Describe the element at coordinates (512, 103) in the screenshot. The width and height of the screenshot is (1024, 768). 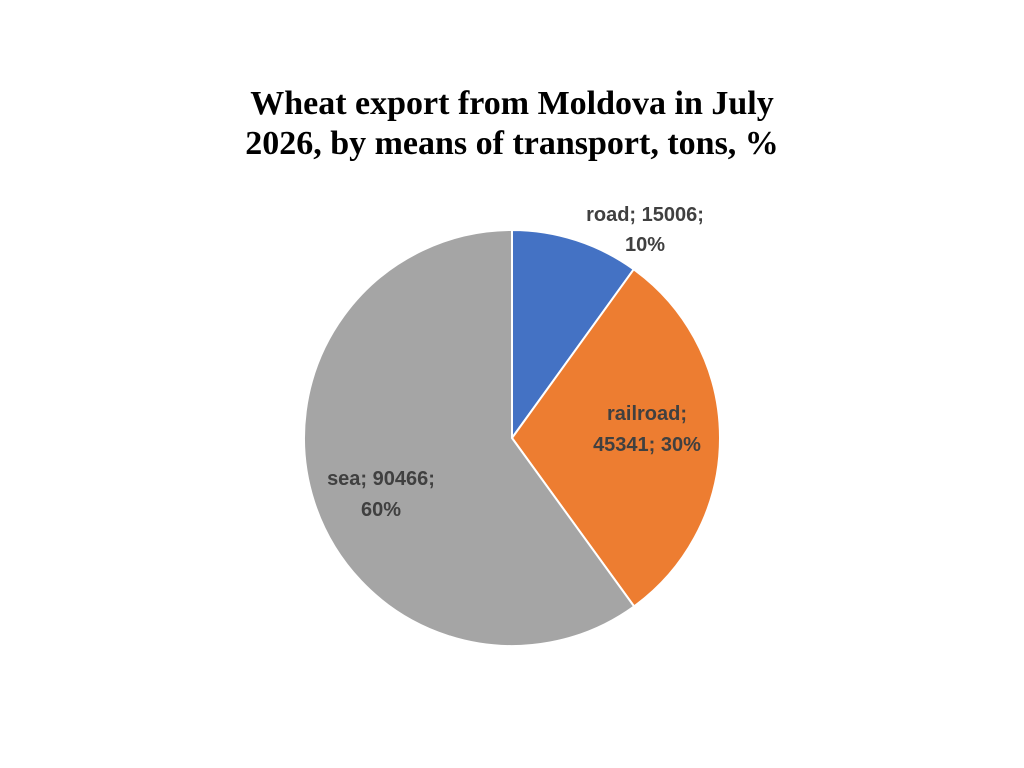
I see `chart-title-line-1: Wheat export from Moldova in July` at that location.